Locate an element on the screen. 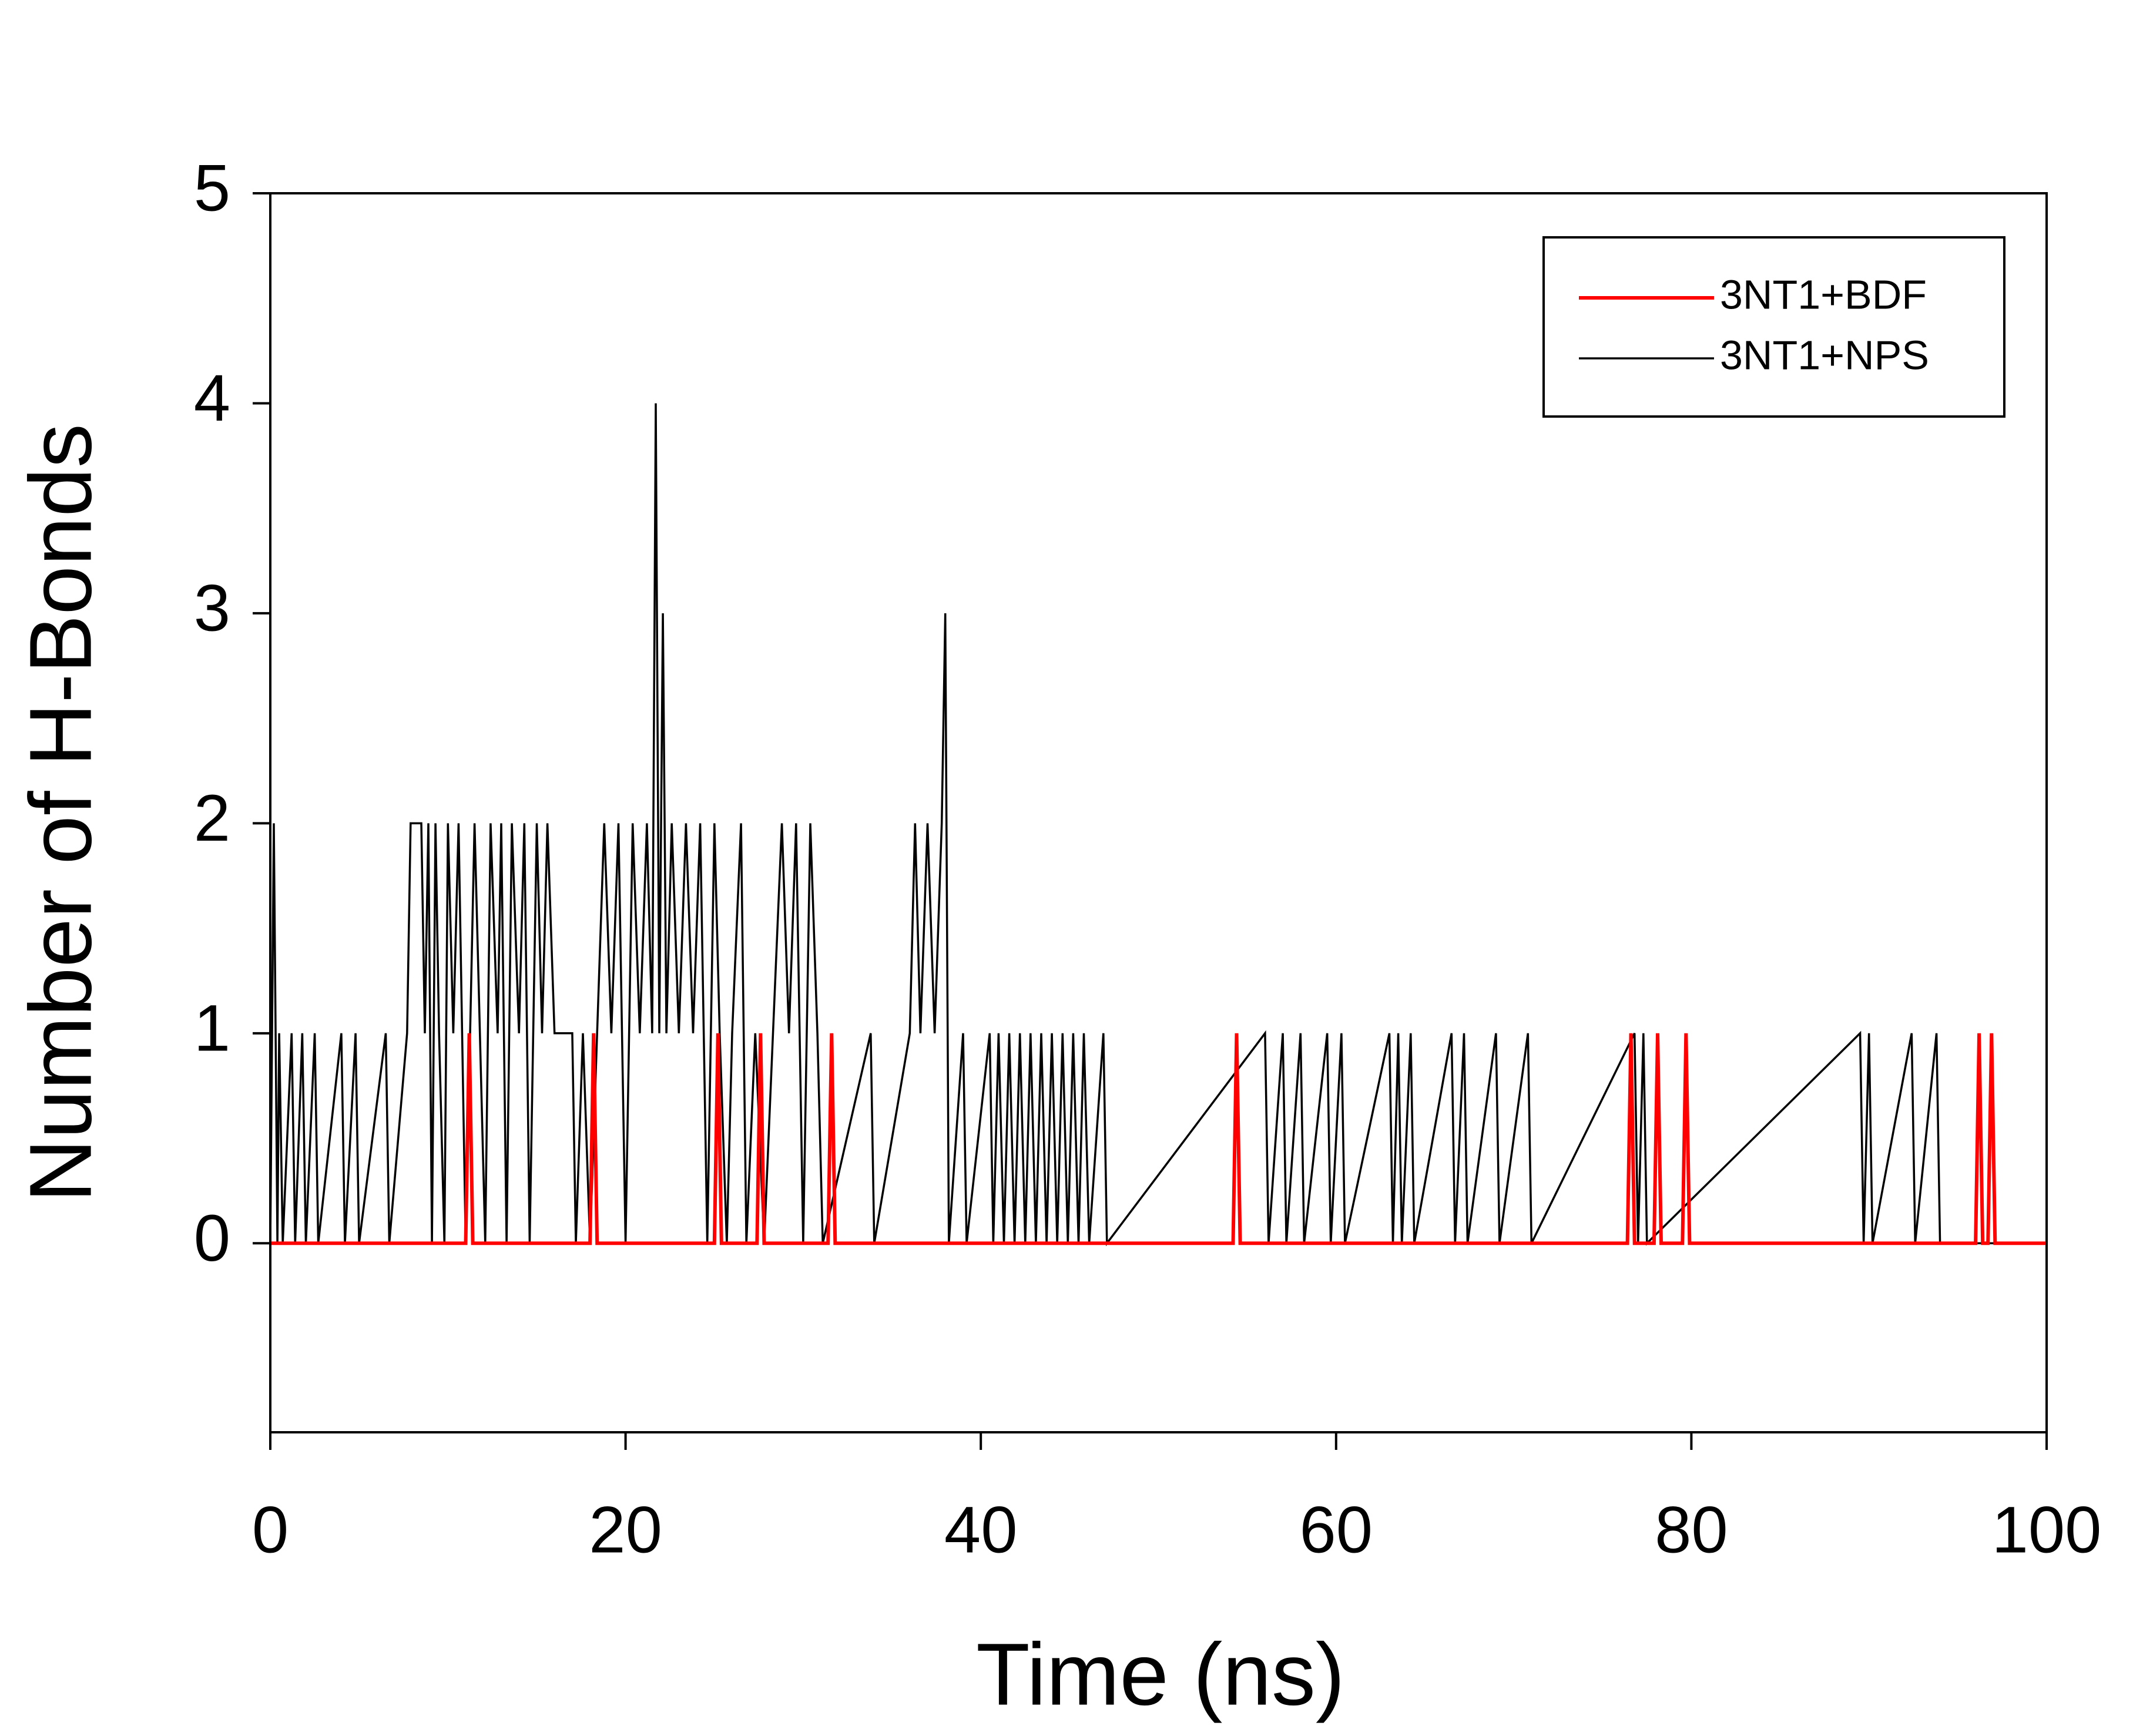  x-tick-label: 80 is located at coordinates (1691, 1530).